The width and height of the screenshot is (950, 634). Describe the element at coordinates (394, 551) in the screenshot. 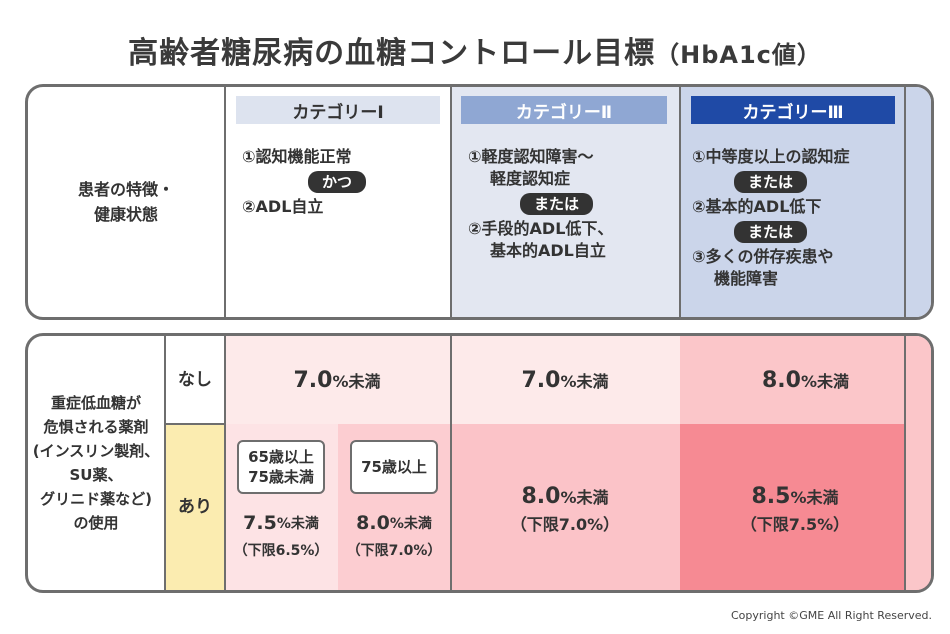

I see `ari-cat1b-lower-limit: （下限7.0%）` at that location.